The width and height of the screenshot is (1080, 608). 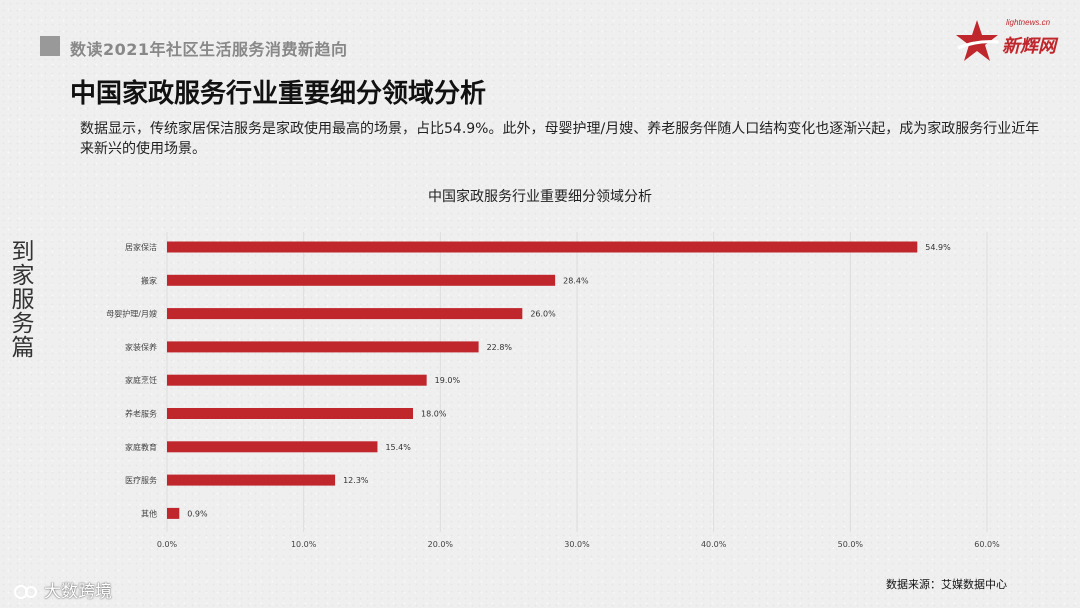 What do you see at coordinates (938, 247) in the screenshot?
I see `data-label: 54.9%` at bounding box center [938, 247].